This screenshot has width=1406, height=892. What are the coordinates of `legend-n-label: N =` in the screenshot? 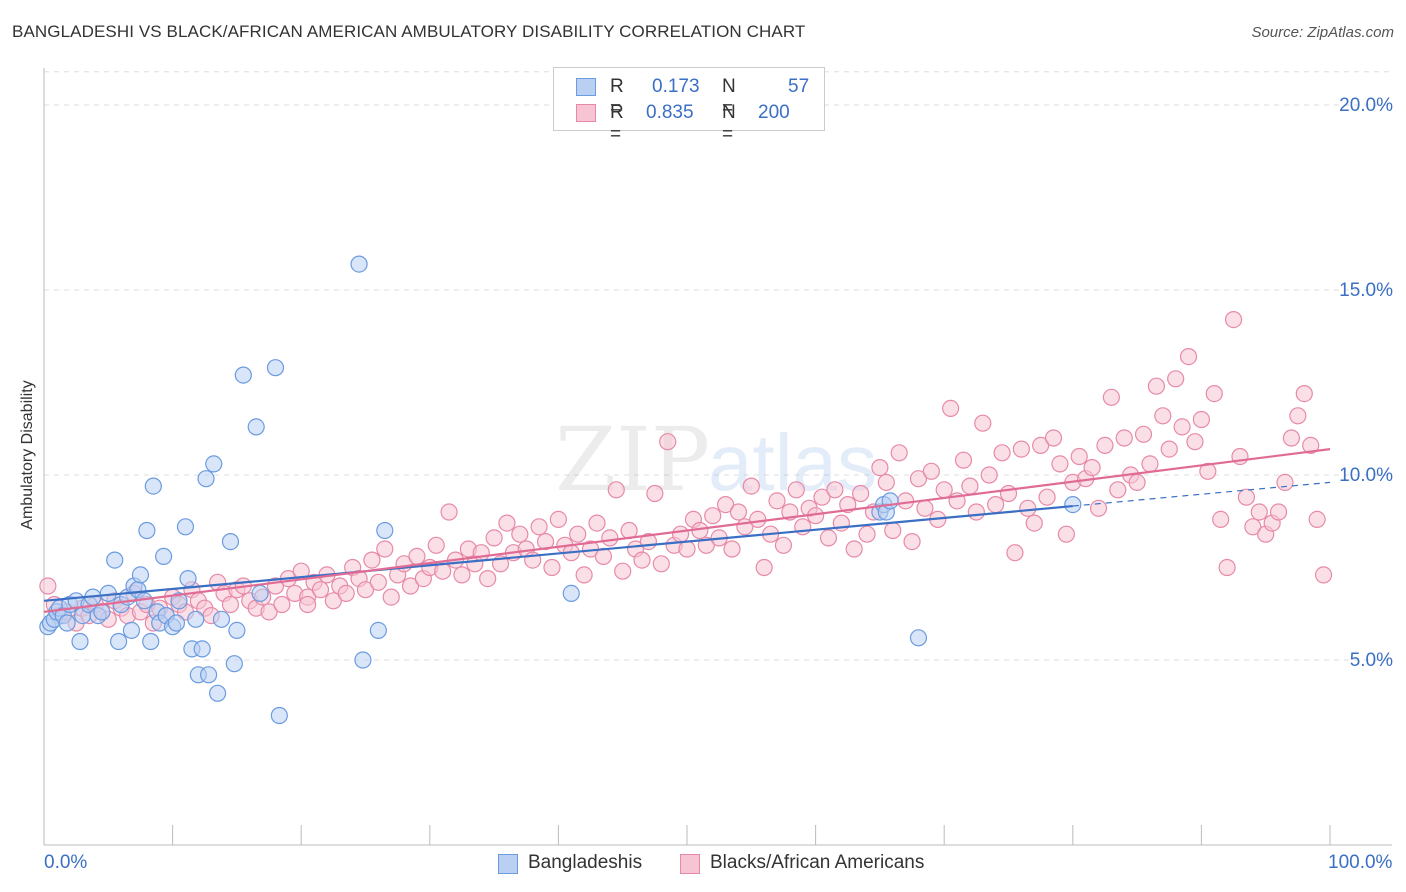 It's located at (729, 123).